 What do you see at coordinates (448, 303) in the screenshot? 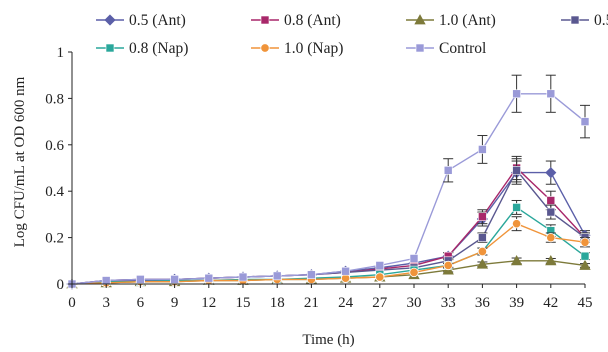
I see `x-tick-label: 33` at bounding box center [448, 303].